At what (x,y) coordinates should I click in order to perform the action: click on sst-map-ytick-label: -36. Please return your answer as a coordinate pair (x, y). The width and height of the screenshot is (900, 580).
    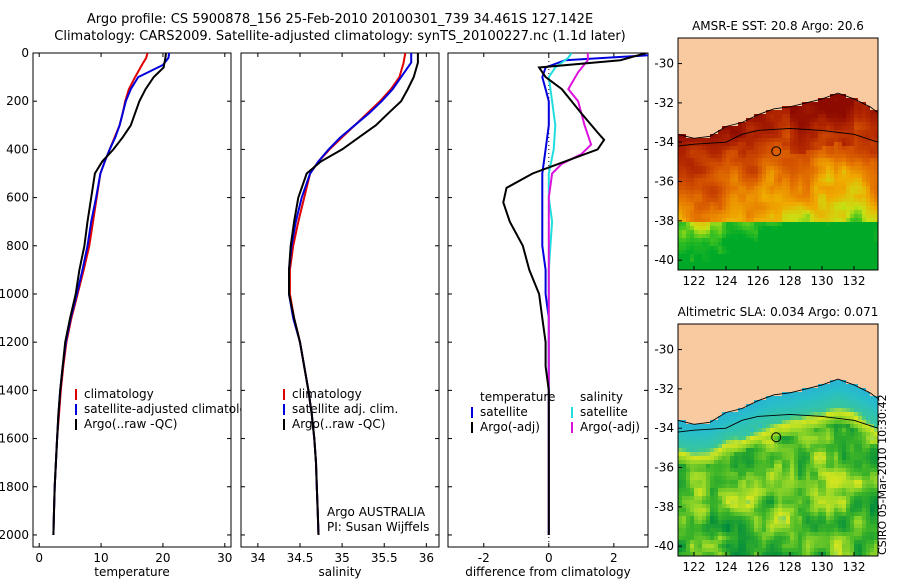
    Looking at the image, I should click on (664, 182).